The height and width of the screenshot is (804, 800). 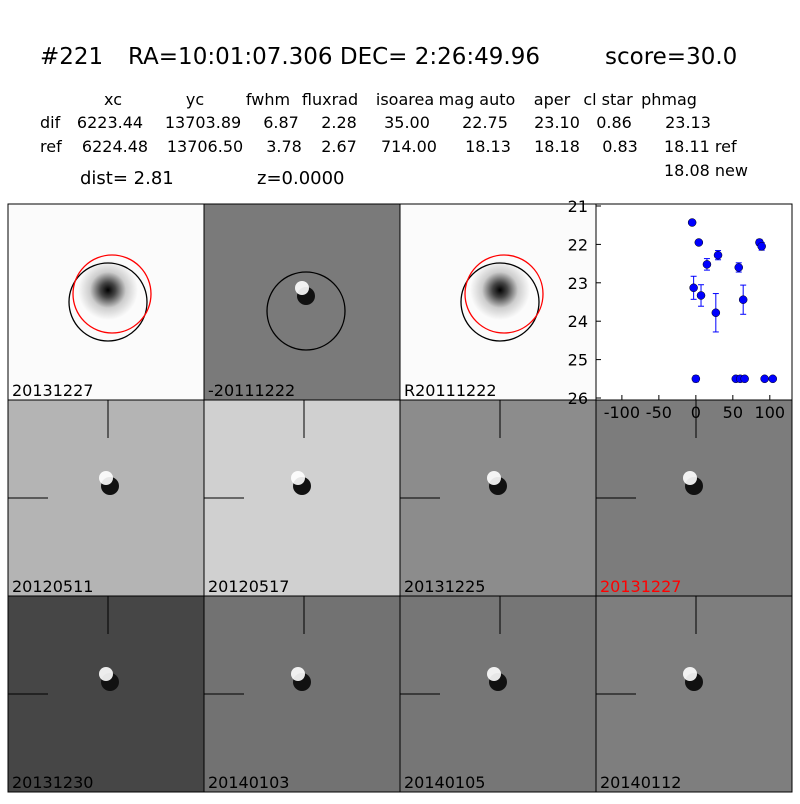 What do you see at coordinates (700, 146) in the screenshot?
I see `cell: 18.11 ref` at bounding box center [700, 146].